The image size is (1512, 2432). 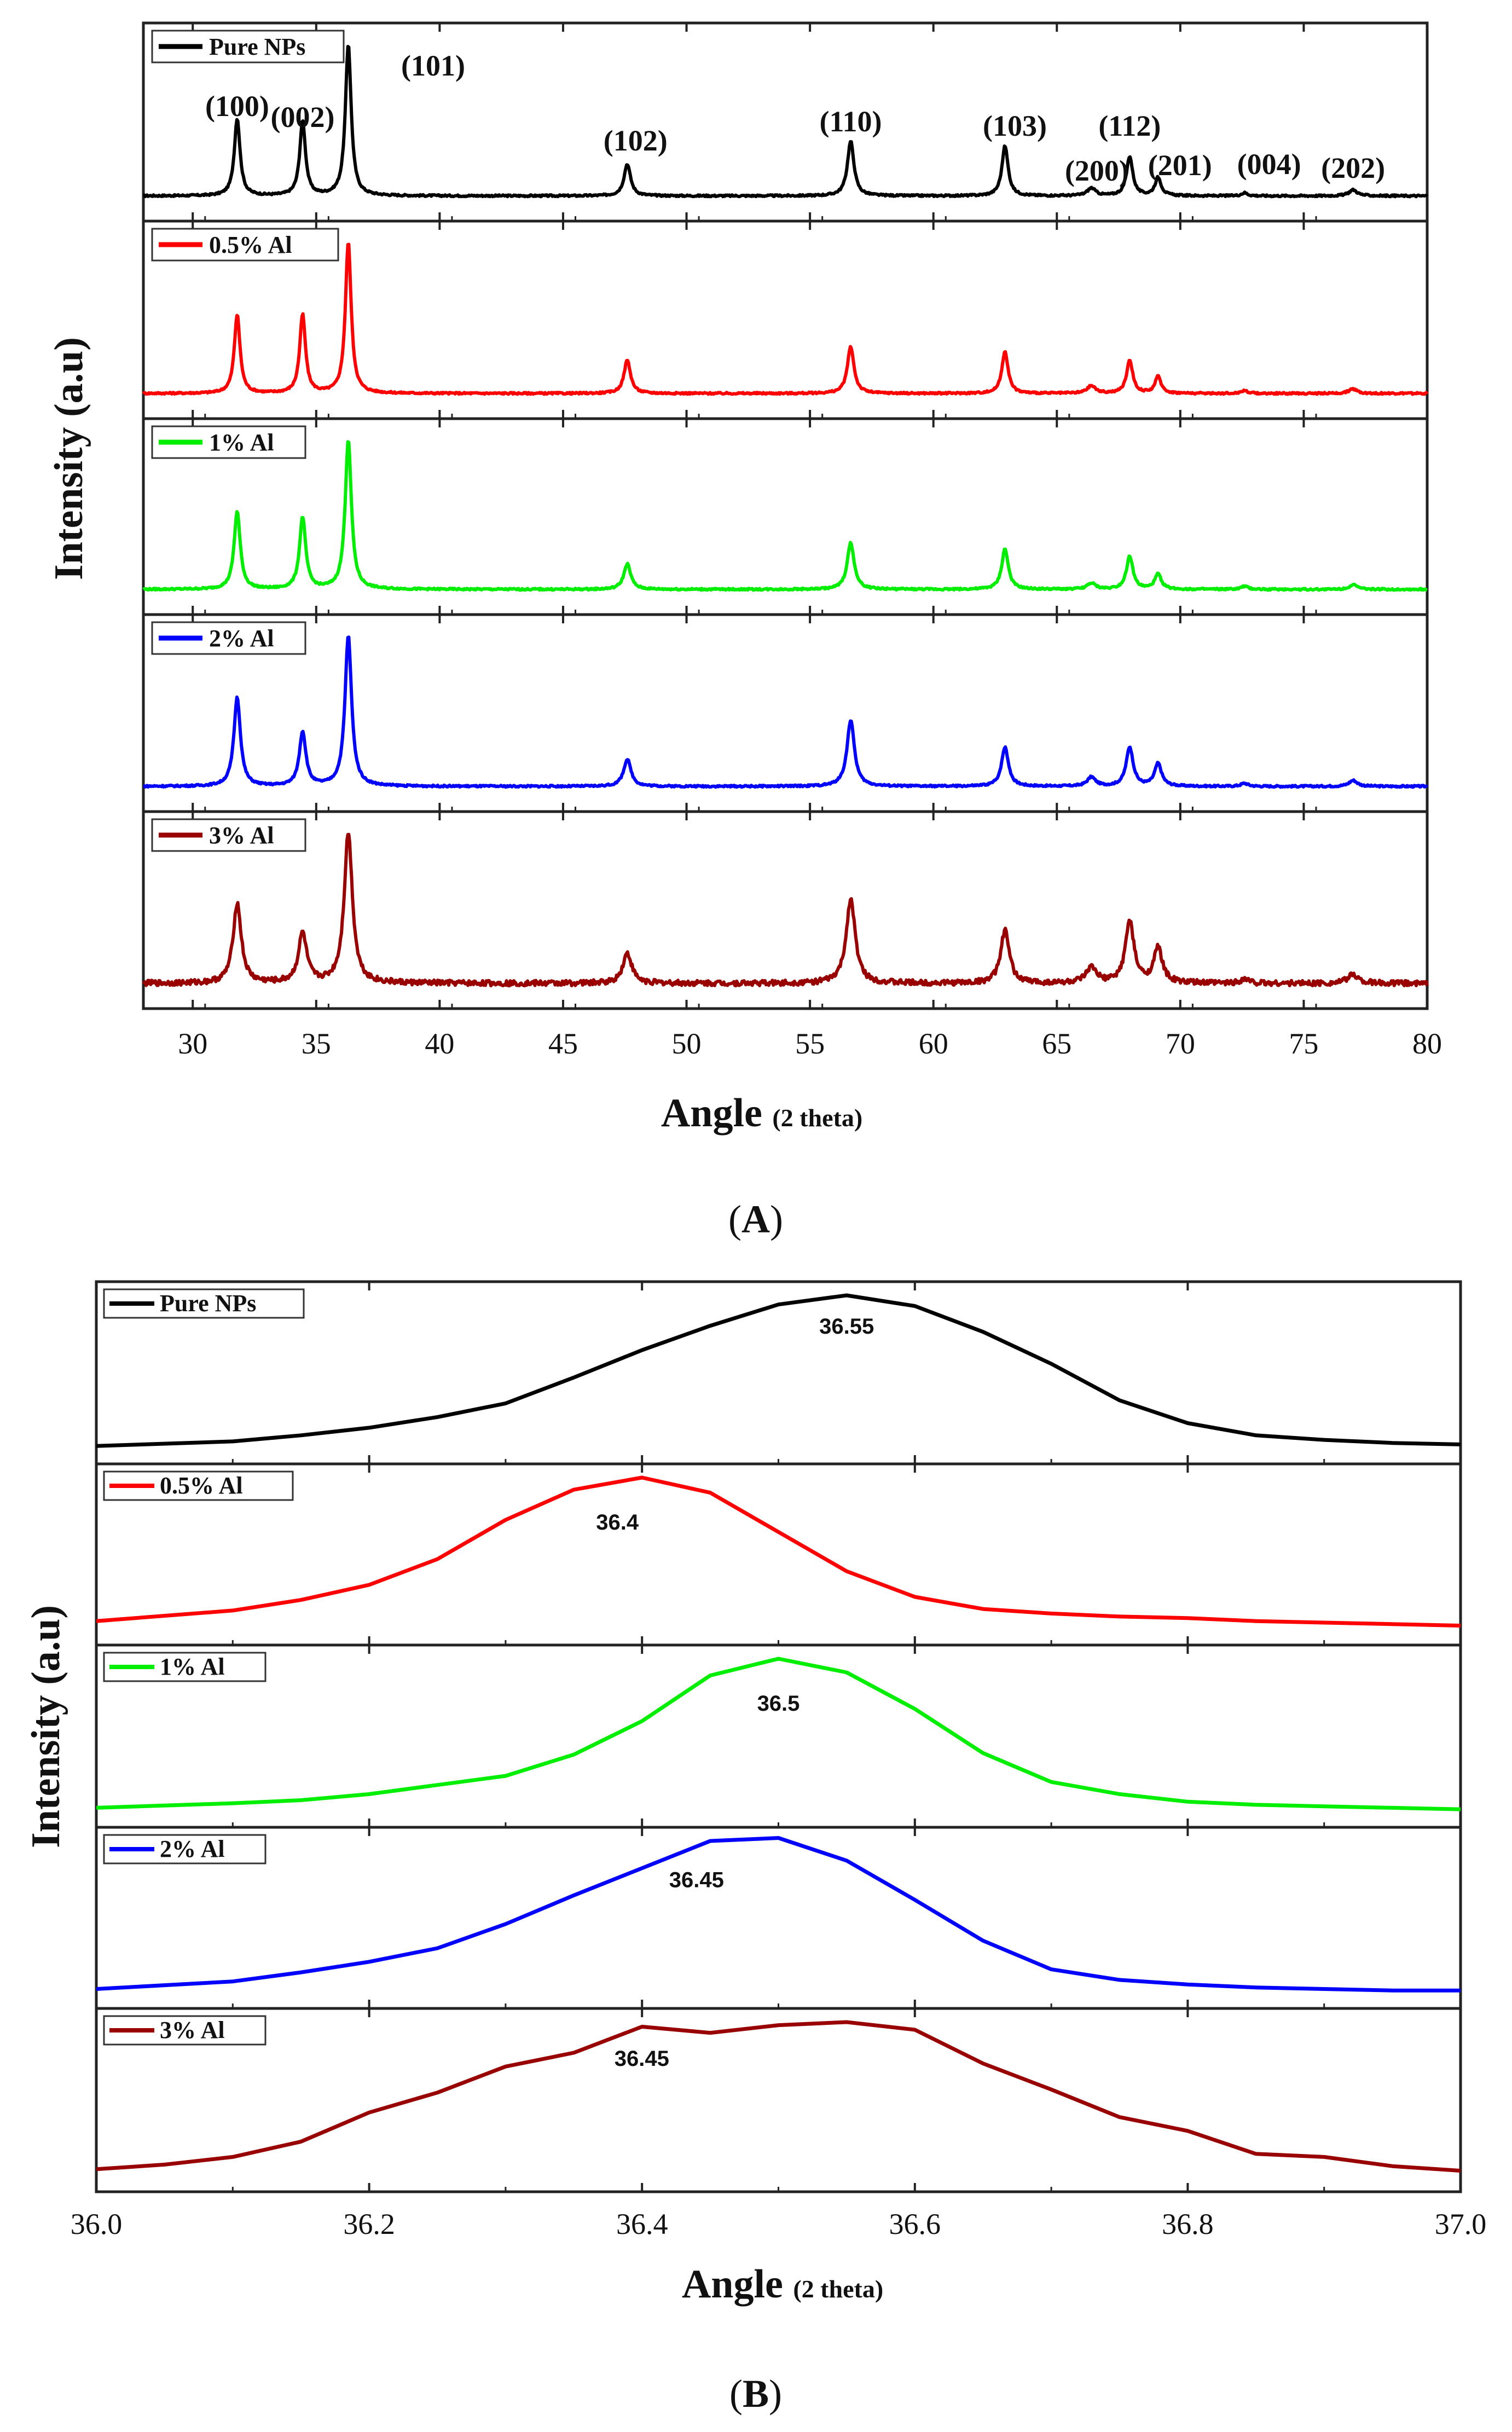 I want to click on panel-a-legend-label: Pure NPs, so click(x=257, y=46).